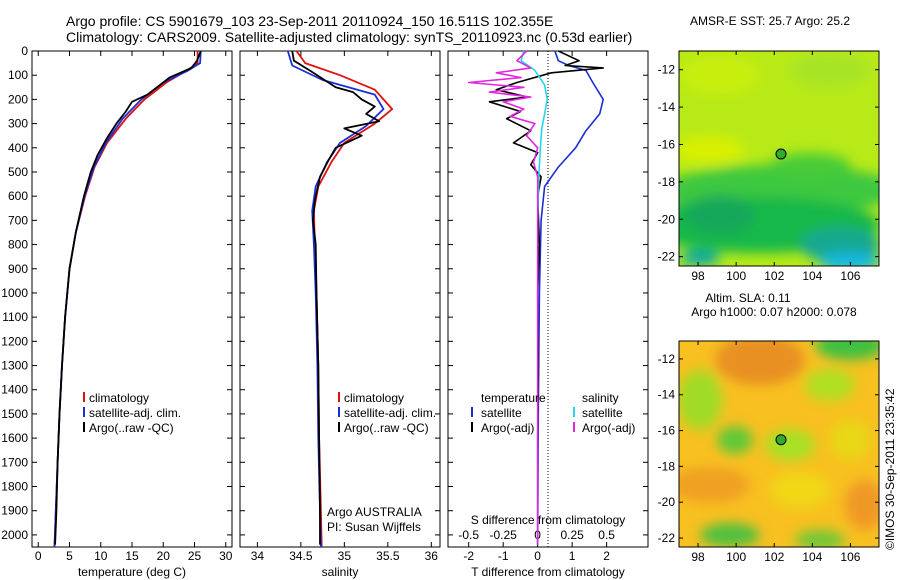 This screenshot has height=580, width=900. Describe the element at coordinates (574, 412) in the screenshot. I see `legend-swatch-s-sat` at that location.